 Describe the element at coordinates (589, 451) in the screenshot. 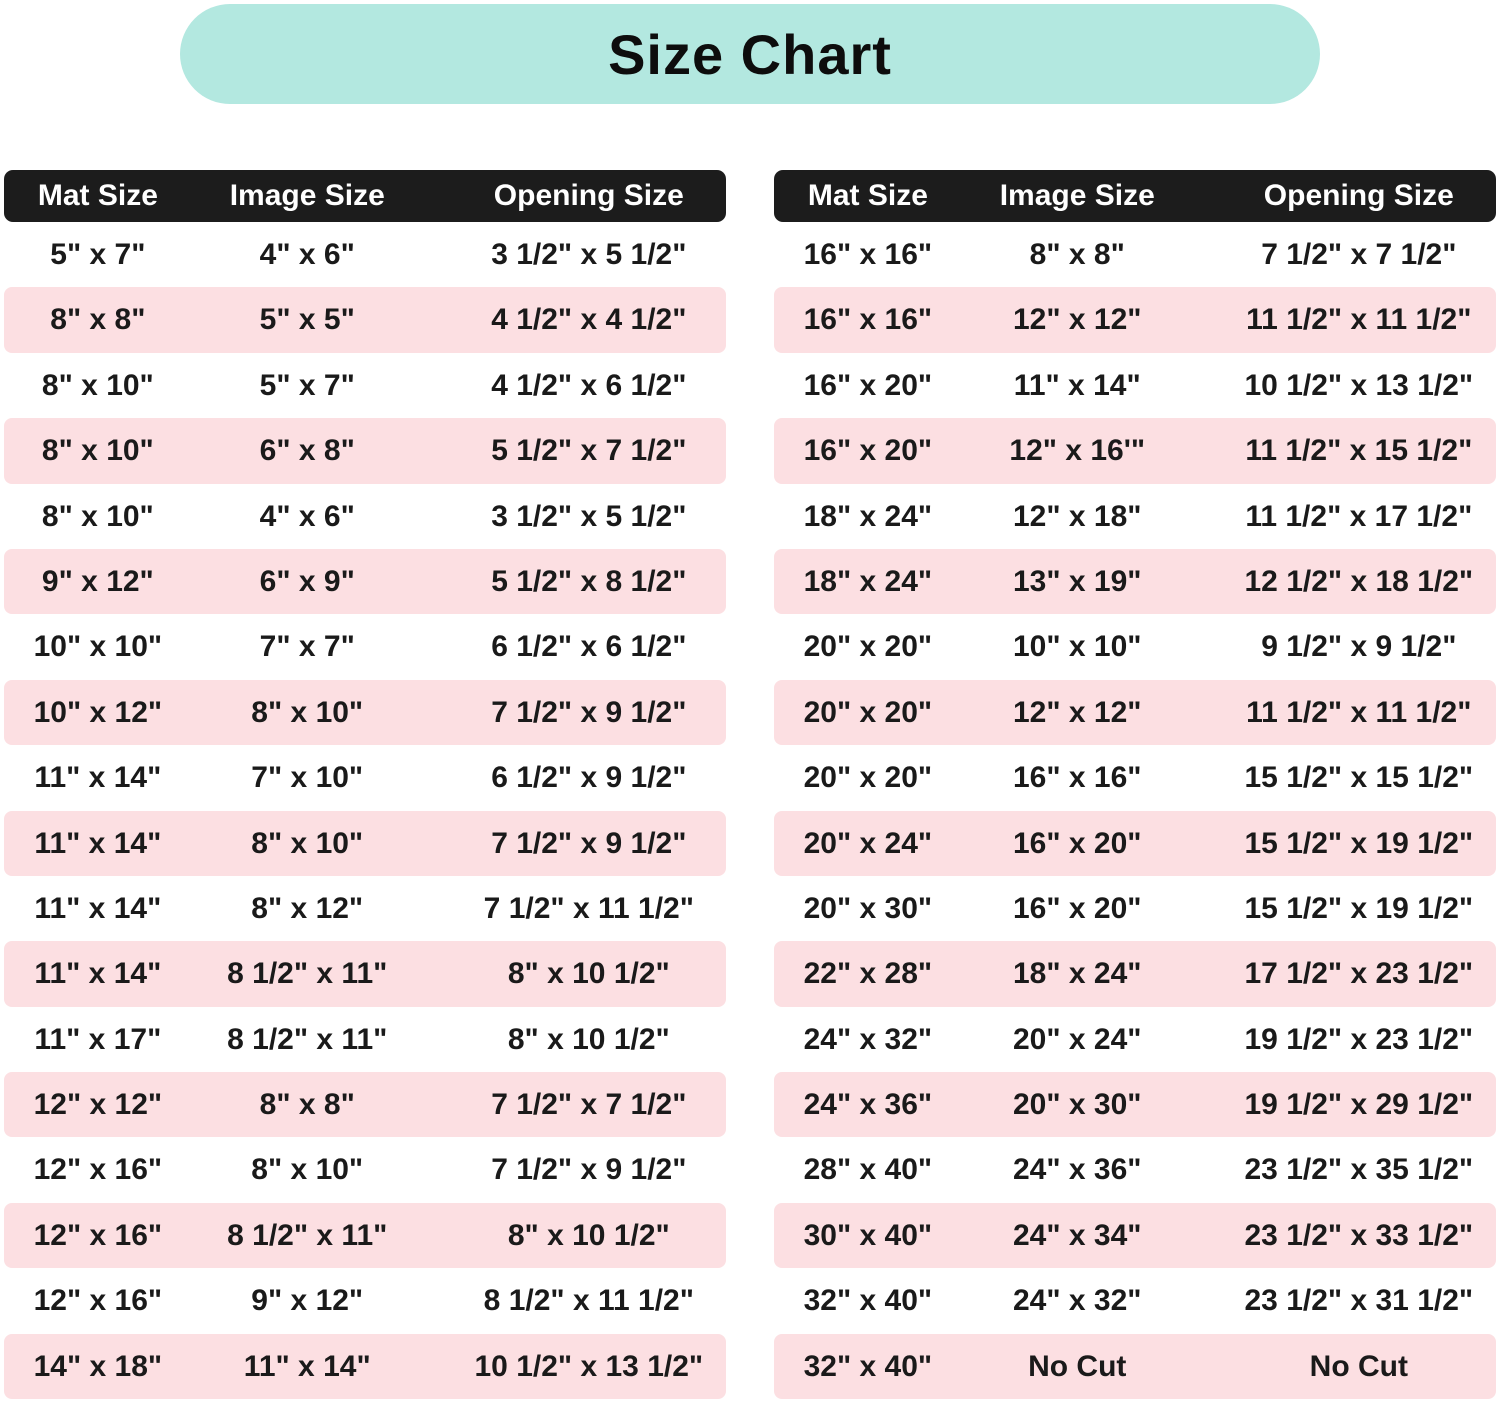

I see `size-cell: 5 1/2" x 7 1/2"` at that location.